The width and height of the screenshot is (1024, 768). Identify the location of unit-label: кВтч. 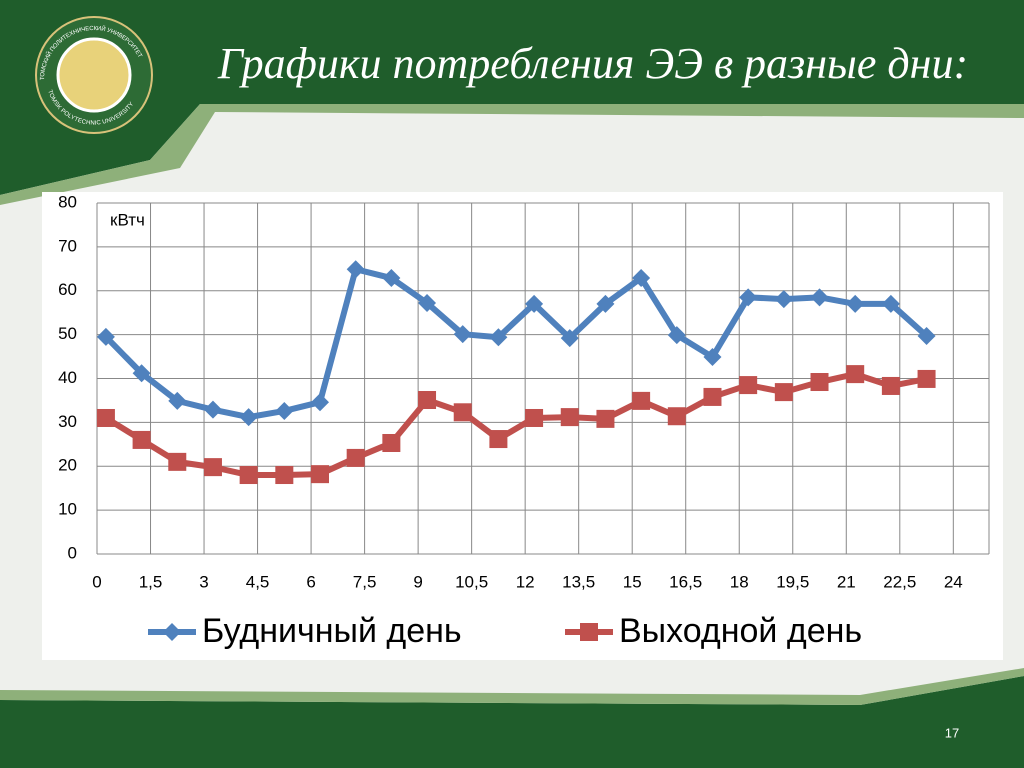
(127, 219).